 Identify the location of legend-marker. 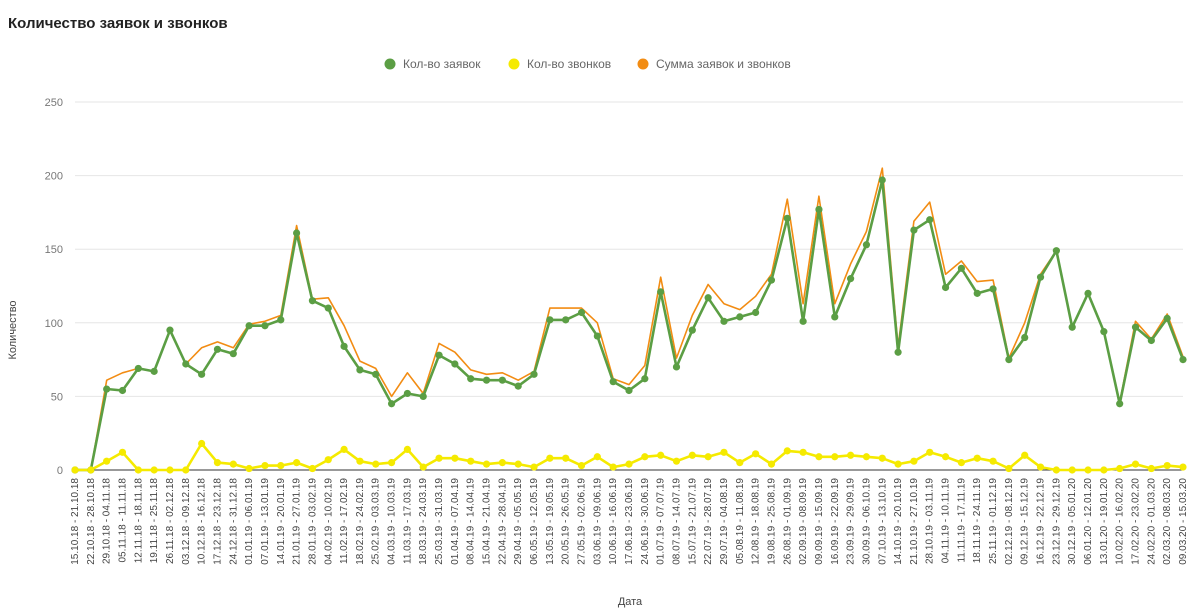
(514, 64).